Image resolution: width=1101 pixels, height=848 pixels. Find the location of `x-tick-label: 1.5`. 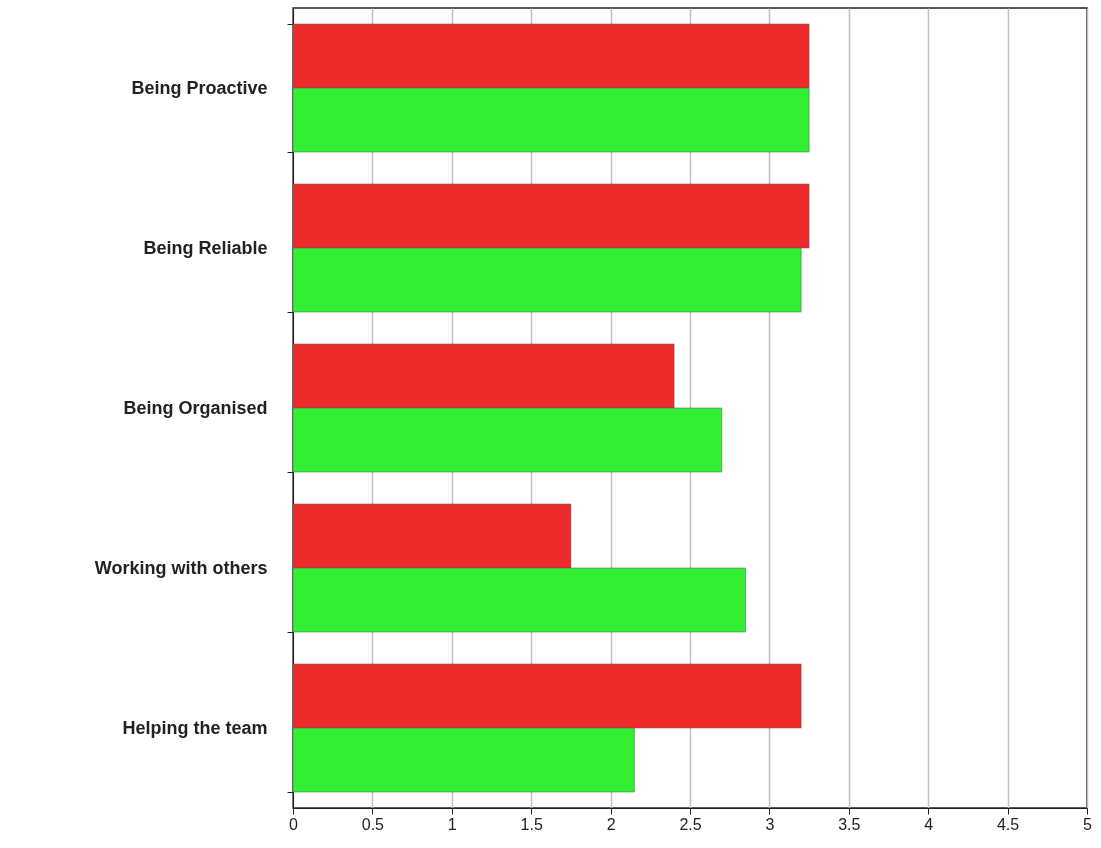

x-tick-label: 1.5 is located at coordinates (531, 824).